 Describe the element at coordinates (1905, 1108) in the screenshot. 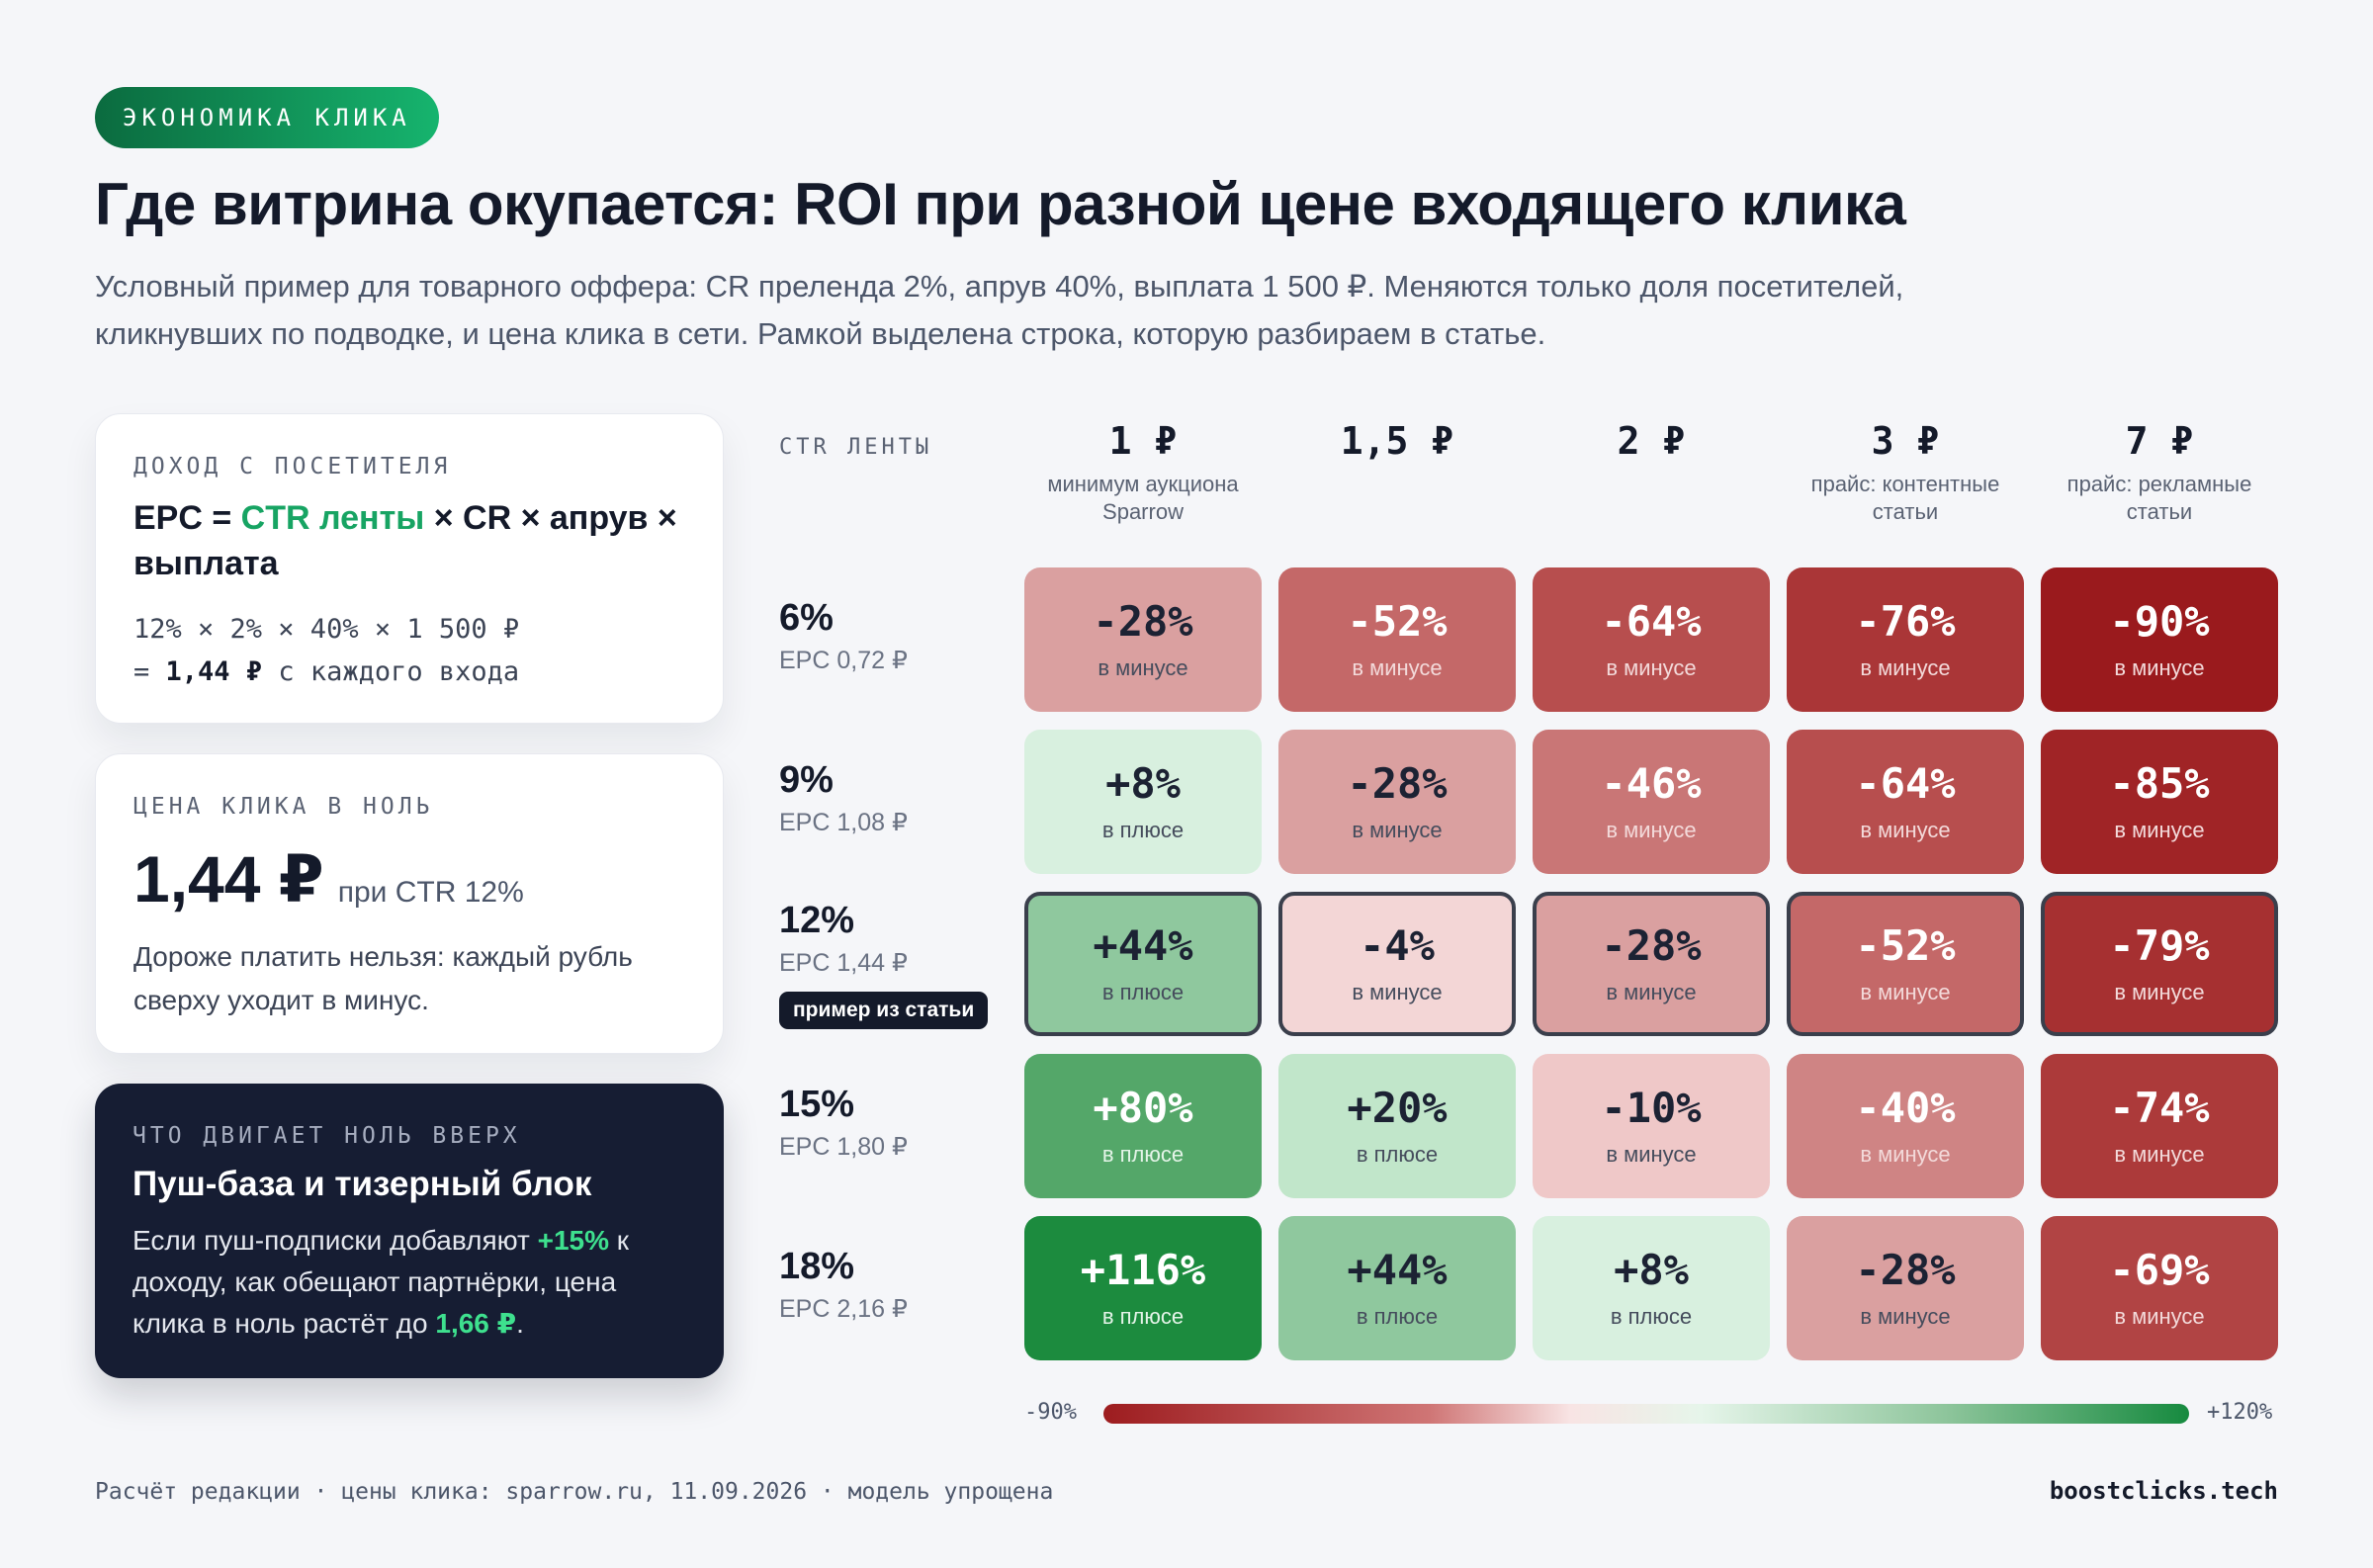

I see `cell-value: -40%` at that location.